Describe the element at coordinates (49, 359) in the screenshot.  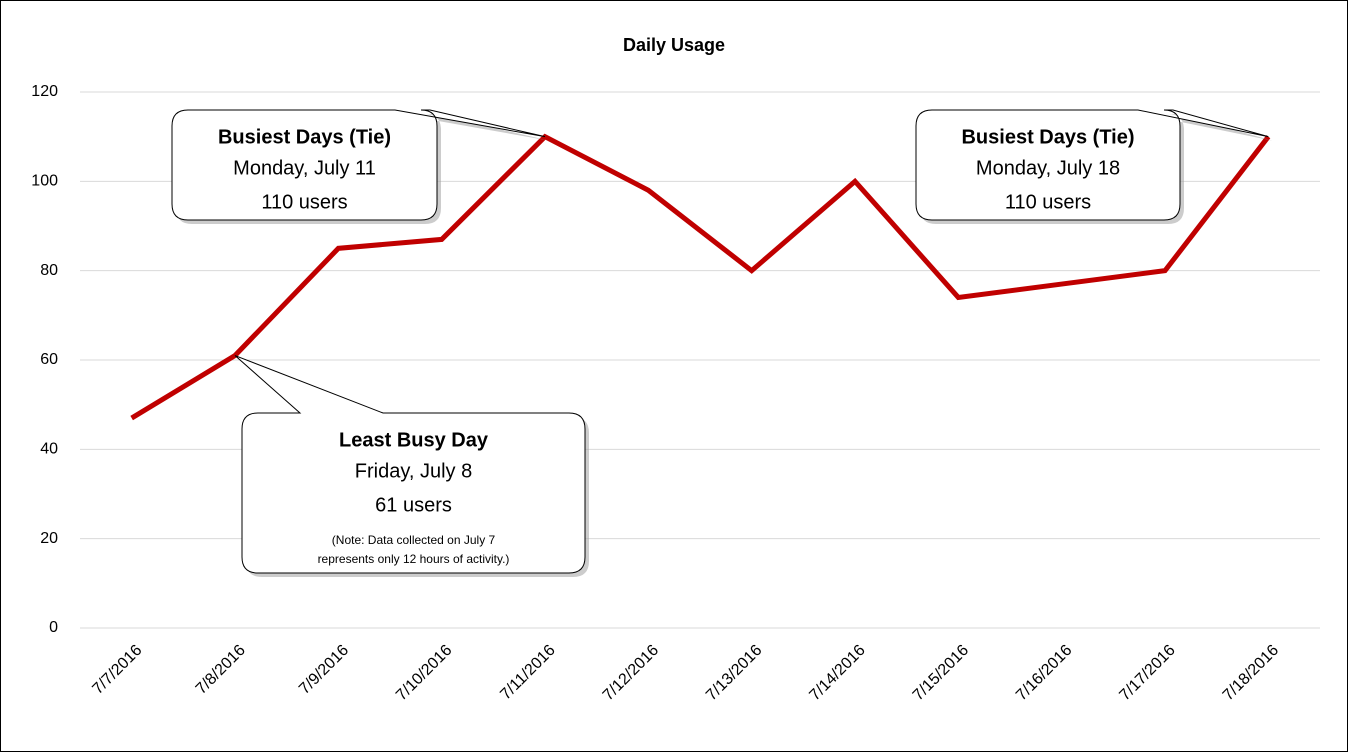
I see `y-tick-label: 60` at that location.